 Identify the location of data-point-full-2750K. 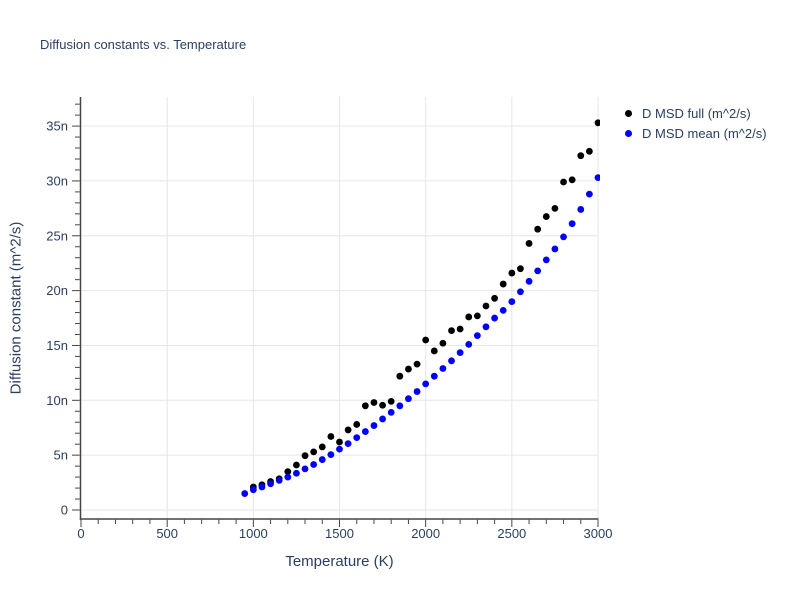
(555, 208).